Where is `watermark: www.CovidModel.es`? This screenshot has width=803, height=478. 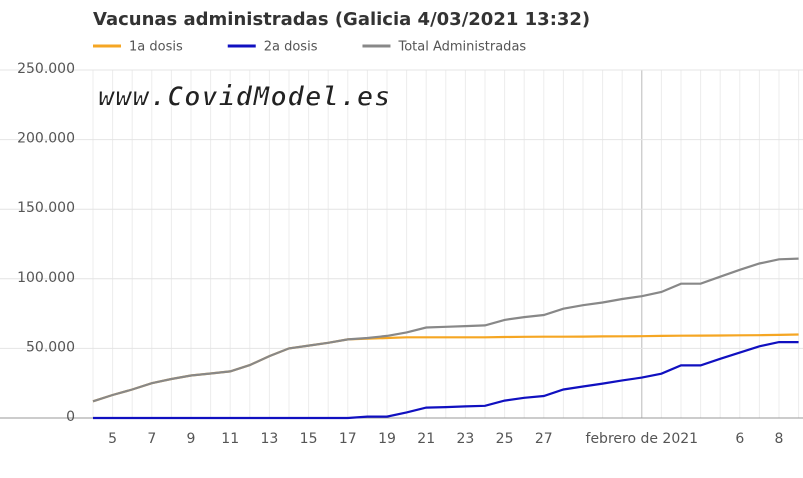
watermark: www.CovidModel.es is located at coordinates (244, 97).